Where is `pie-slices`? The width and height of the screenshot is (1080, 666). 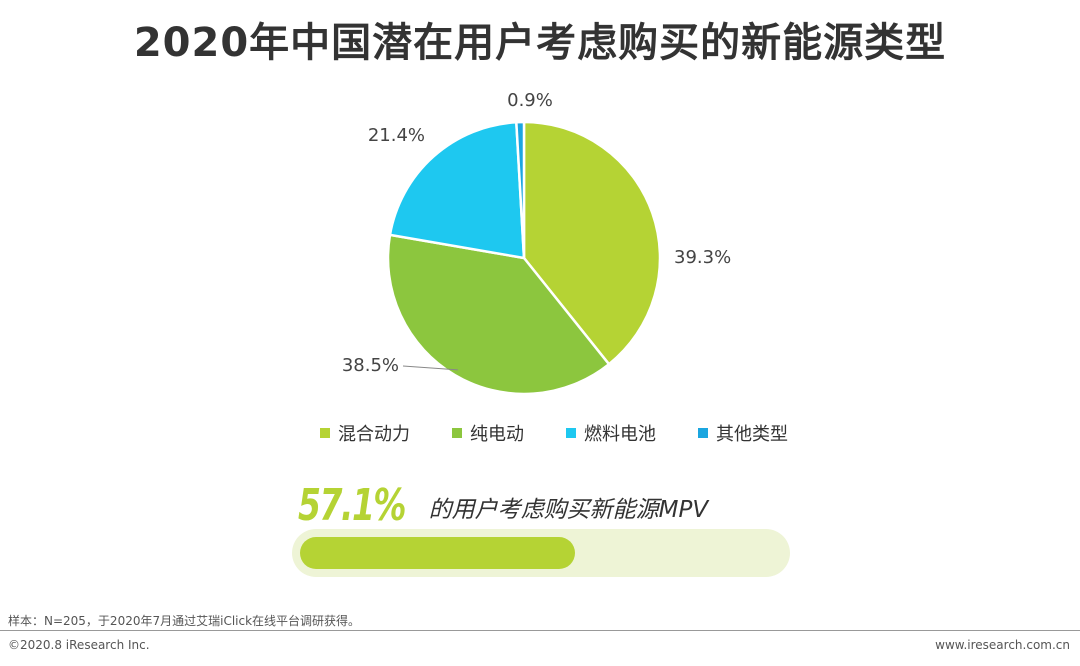
pie-slices is located at coordinates (524, 258).